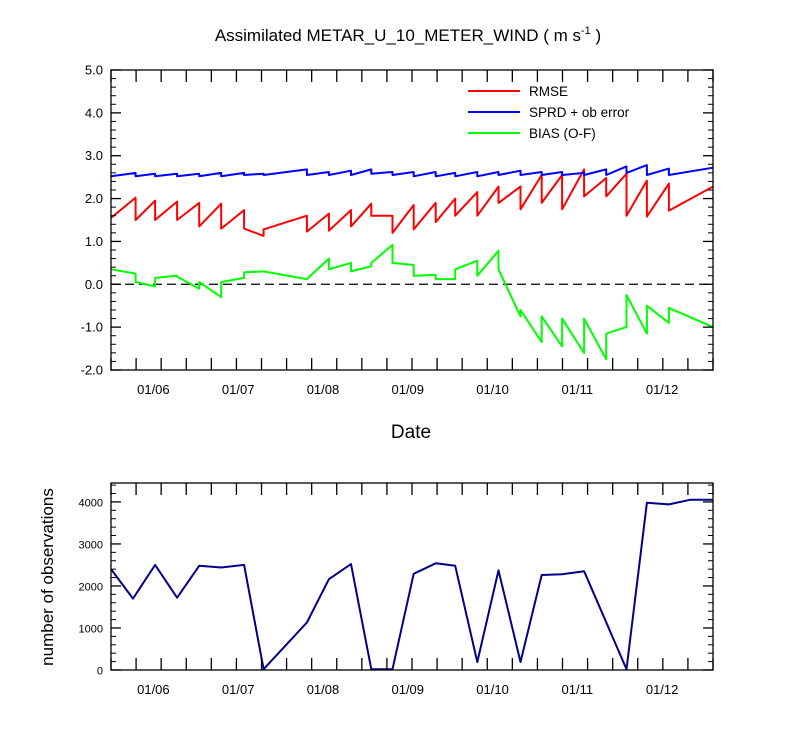 The image size is (800, 750). I want to click on top-y-tick-label: -2.0, so click(92, 370).